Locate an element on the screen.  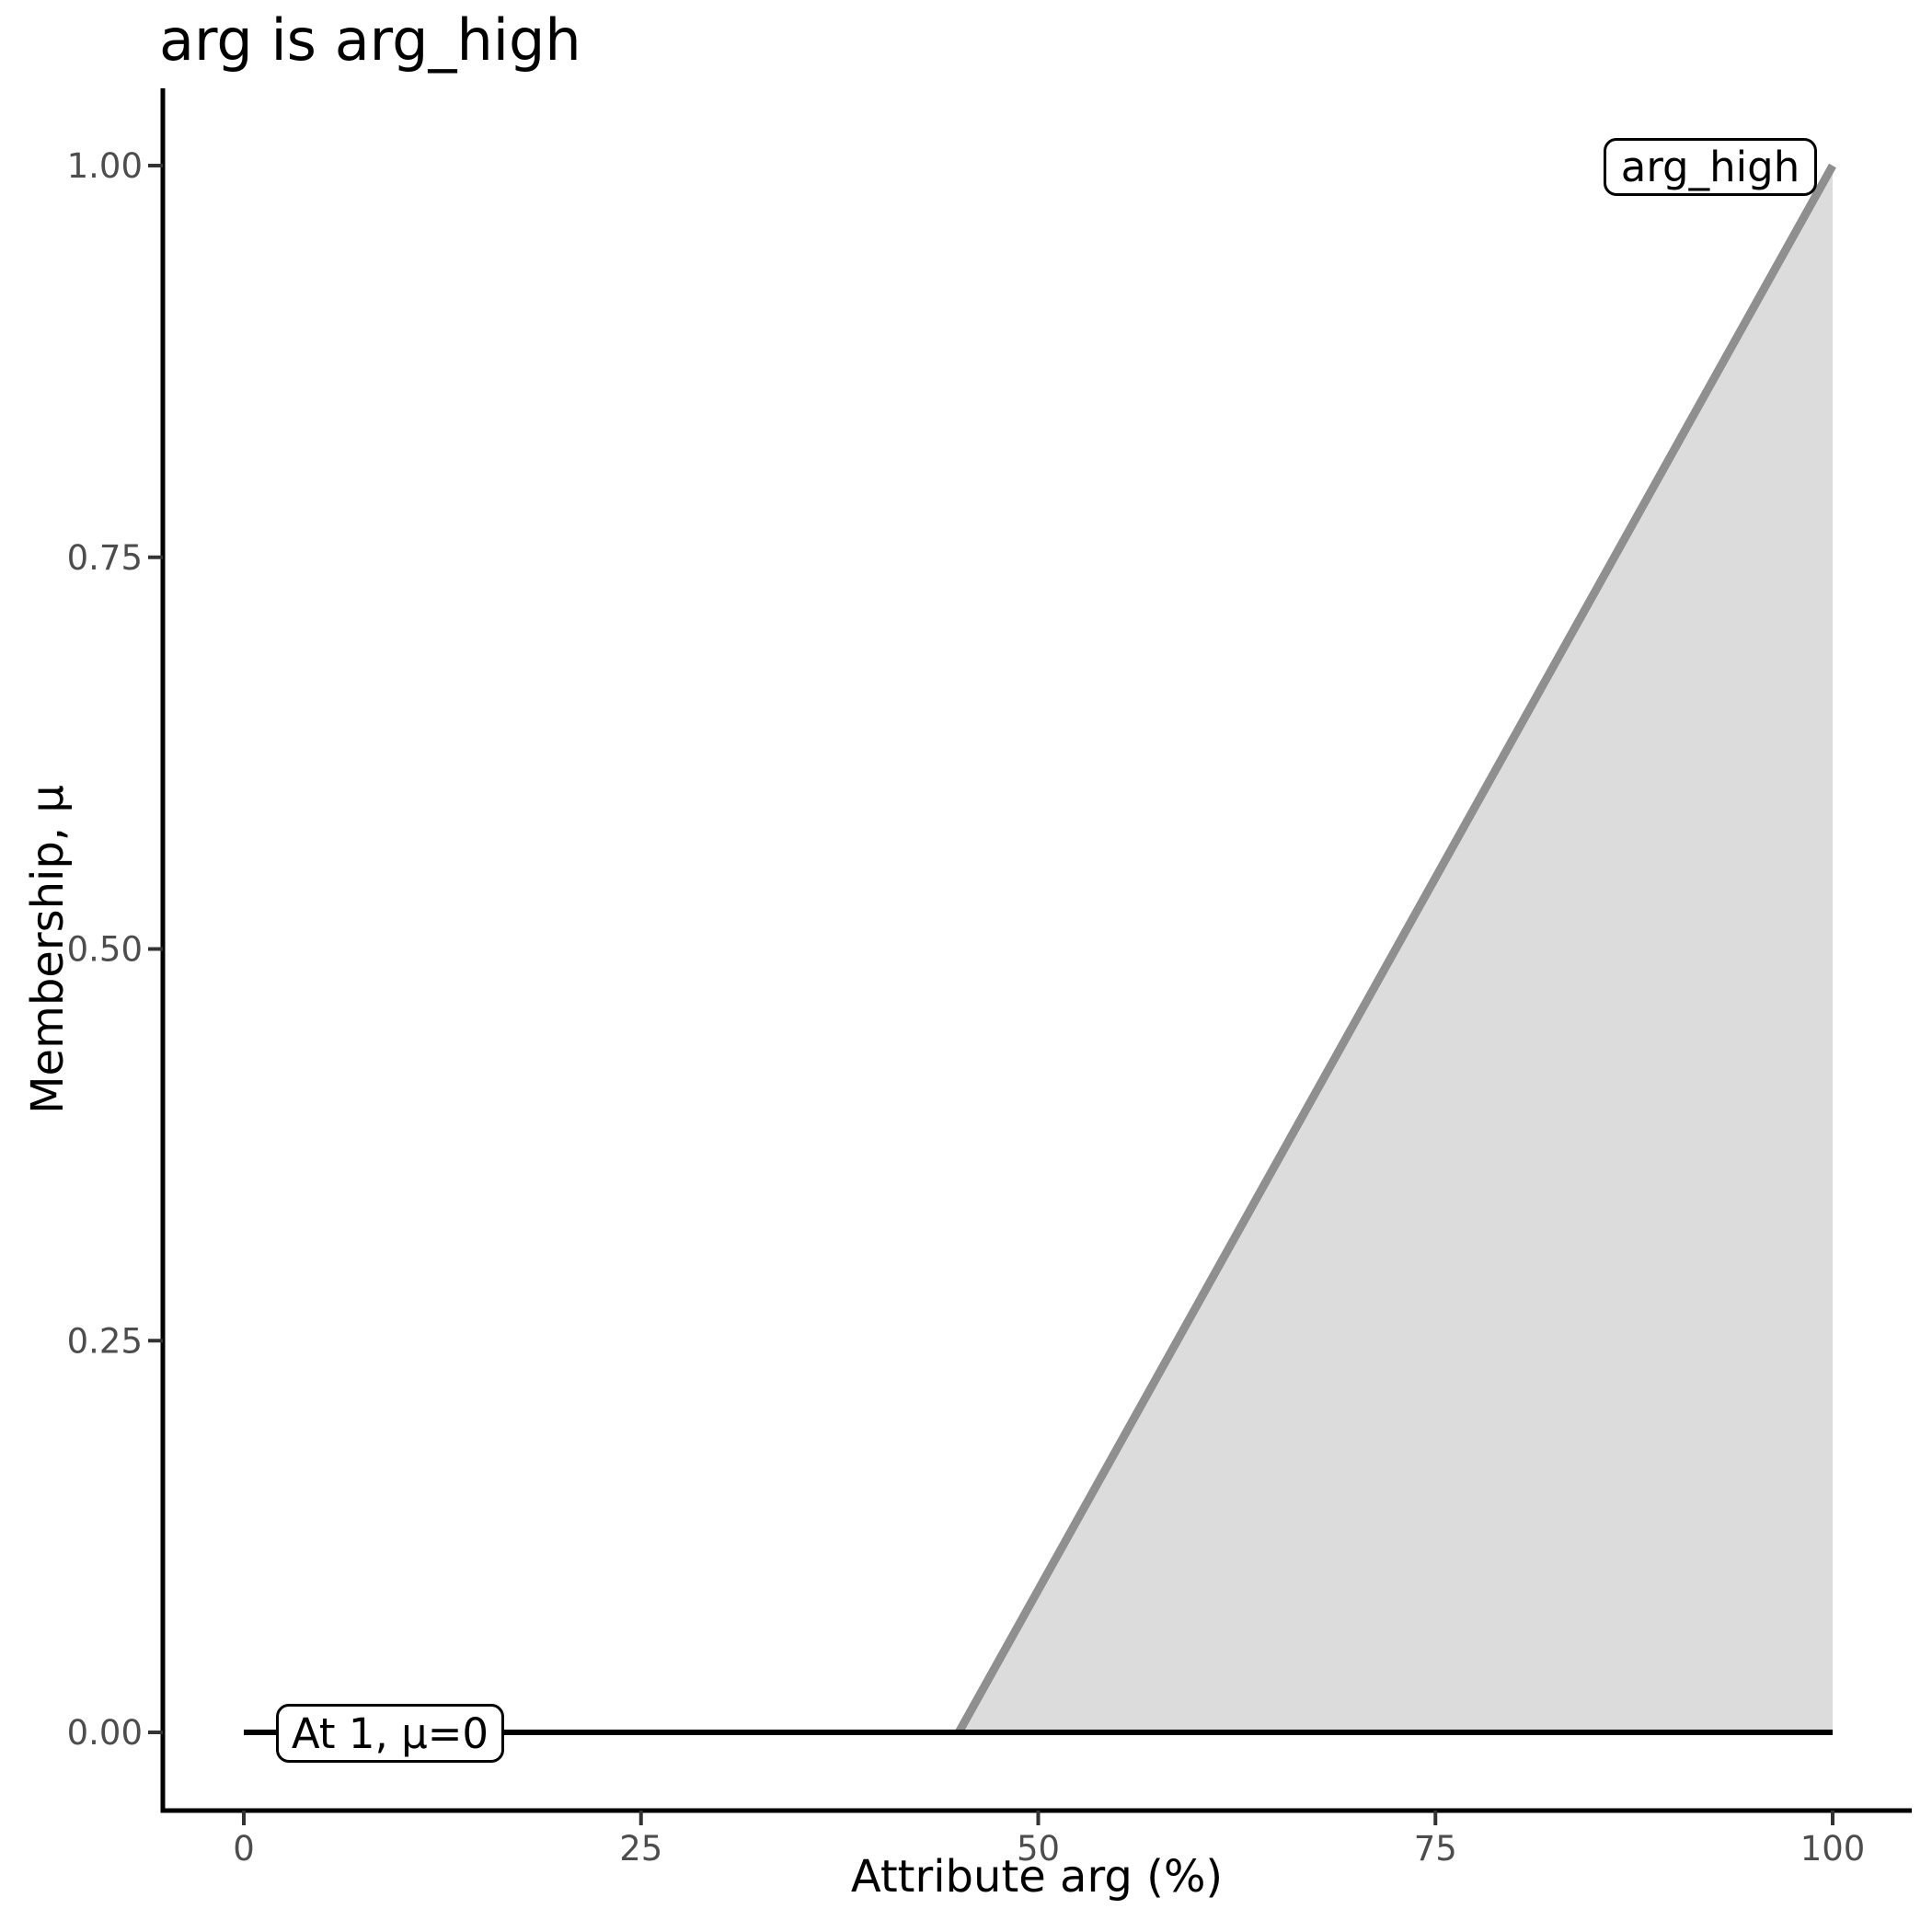
annotation-evaluation-text: At 1, µ=0 is located at coordinates (390, 1733).